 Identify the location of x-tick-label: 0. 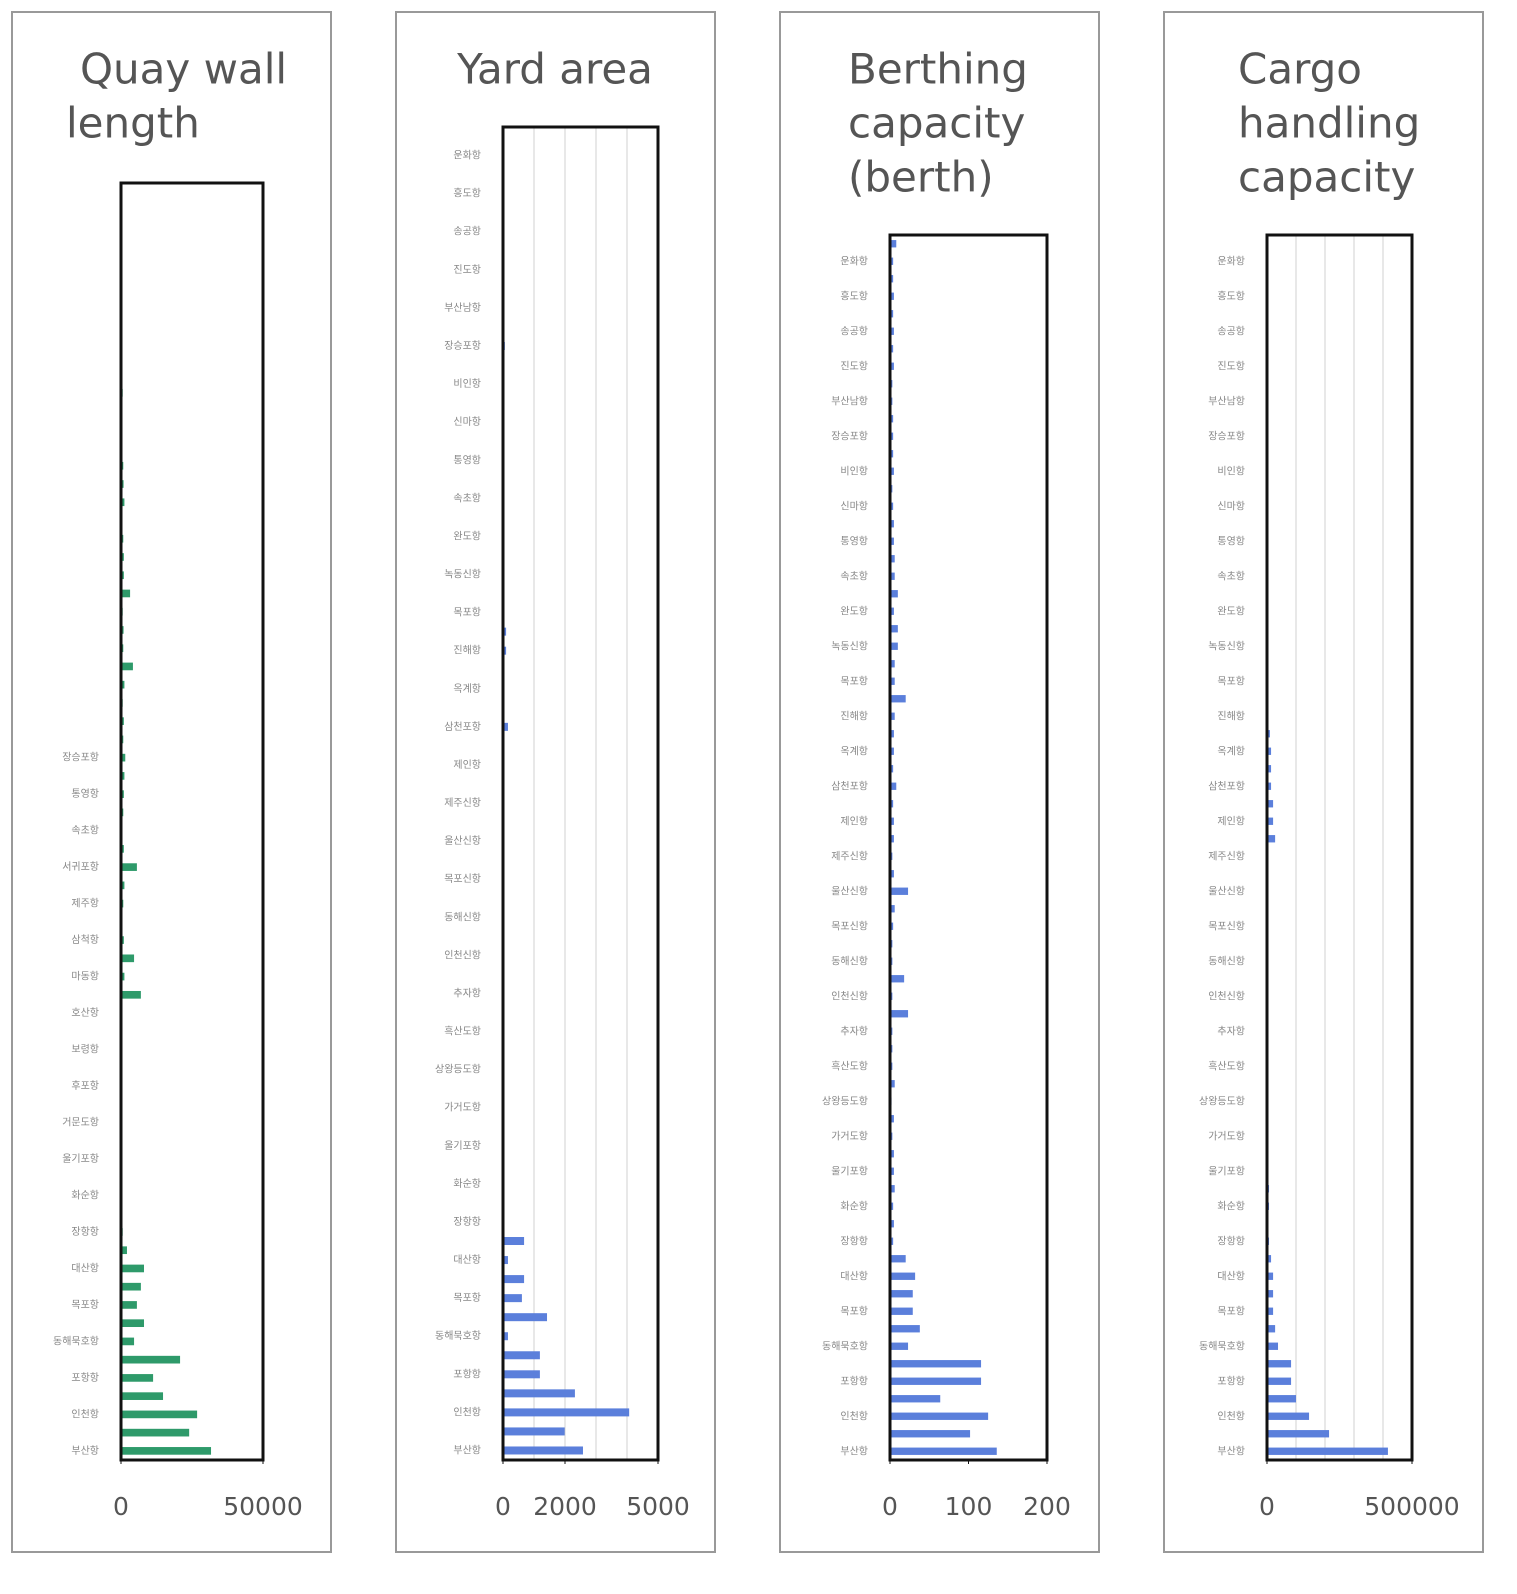
(121, 1506).